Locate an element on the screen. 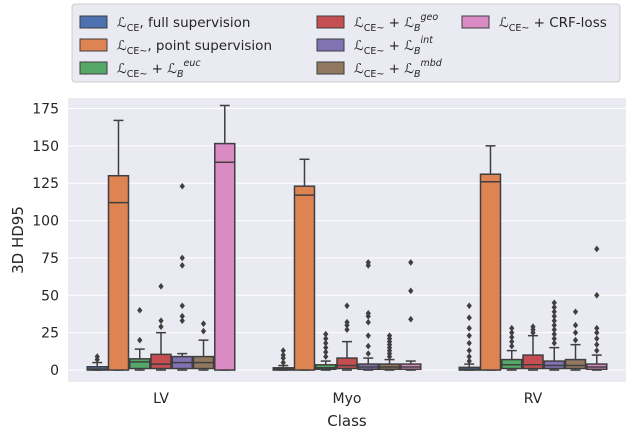 This screenshot has height=436, width=634. legend-label: ℒCE, full supervision is located at coordinates (183, 24).